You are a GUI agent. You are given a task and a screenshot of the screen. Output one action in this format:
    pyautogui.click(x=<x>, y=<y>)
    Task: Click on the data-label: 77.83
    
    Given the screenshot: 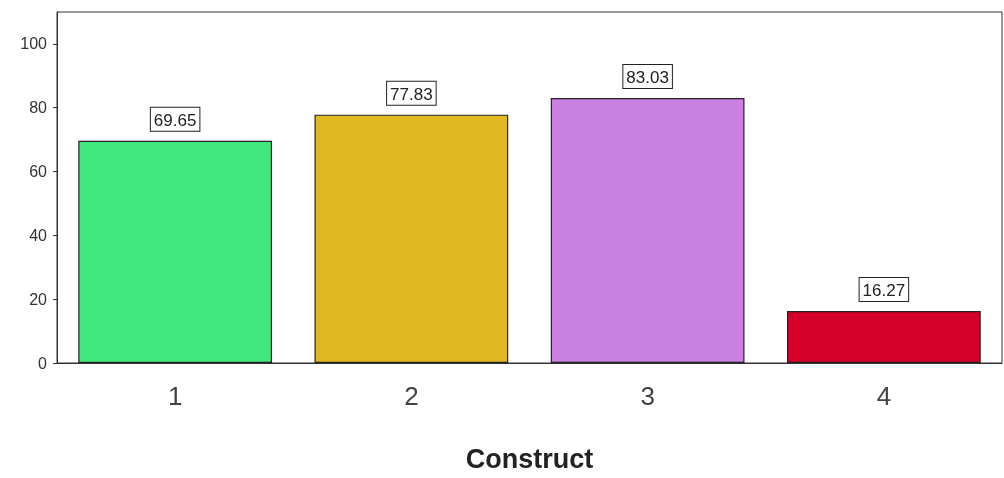 What is the action you would take?
    pyautogui.click(x=411, y=94)
    